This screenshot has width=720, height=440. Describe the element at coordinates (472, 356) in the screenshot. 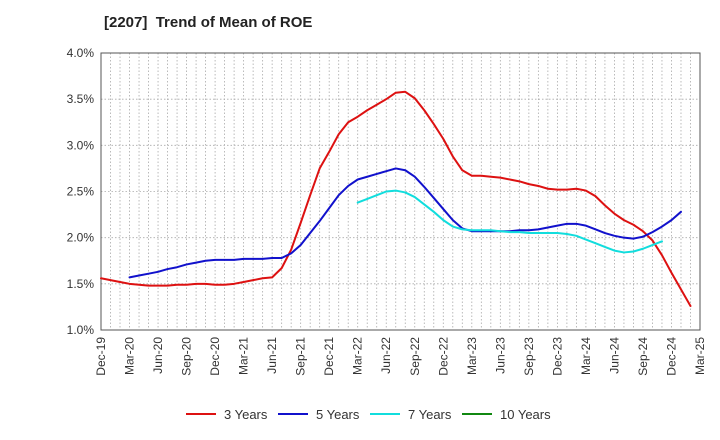

I see `x-tick-label: Mar-23` at that location.